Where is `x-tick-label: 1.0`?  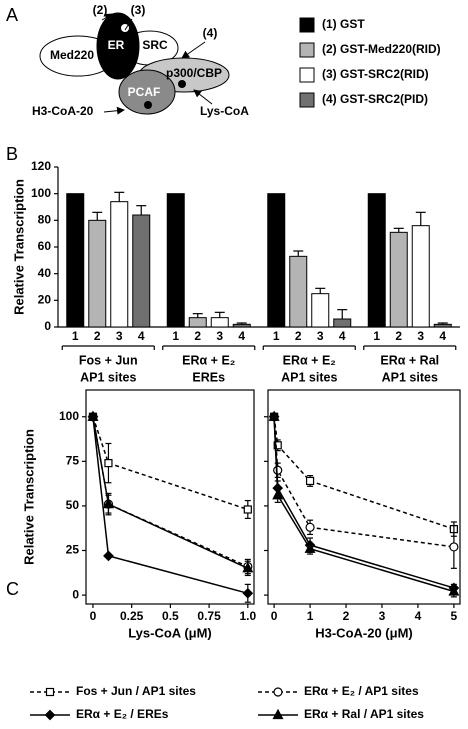
x-tick-label: 1.0 is located at coordinates (247, 616).